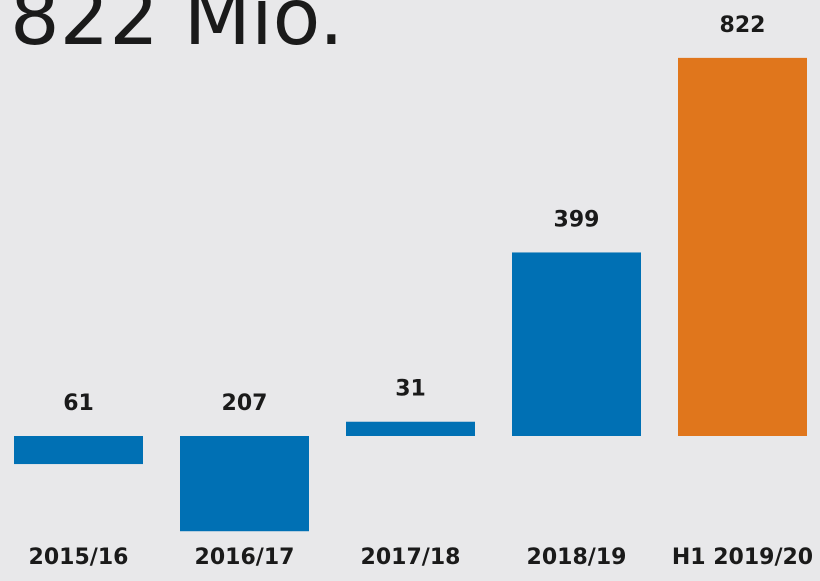 The image size is (820, 581). I want to click on value-label: 399, so click(577, 219).